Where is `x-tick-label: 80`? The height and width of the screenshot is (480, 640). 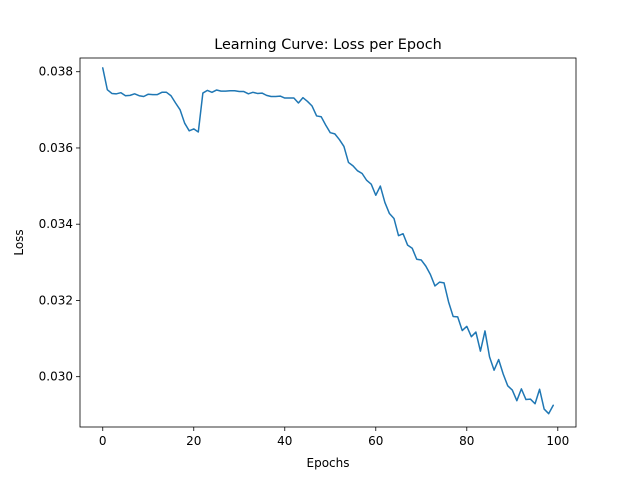 x-tick-label: 80 is located at coordinates (466, 441).